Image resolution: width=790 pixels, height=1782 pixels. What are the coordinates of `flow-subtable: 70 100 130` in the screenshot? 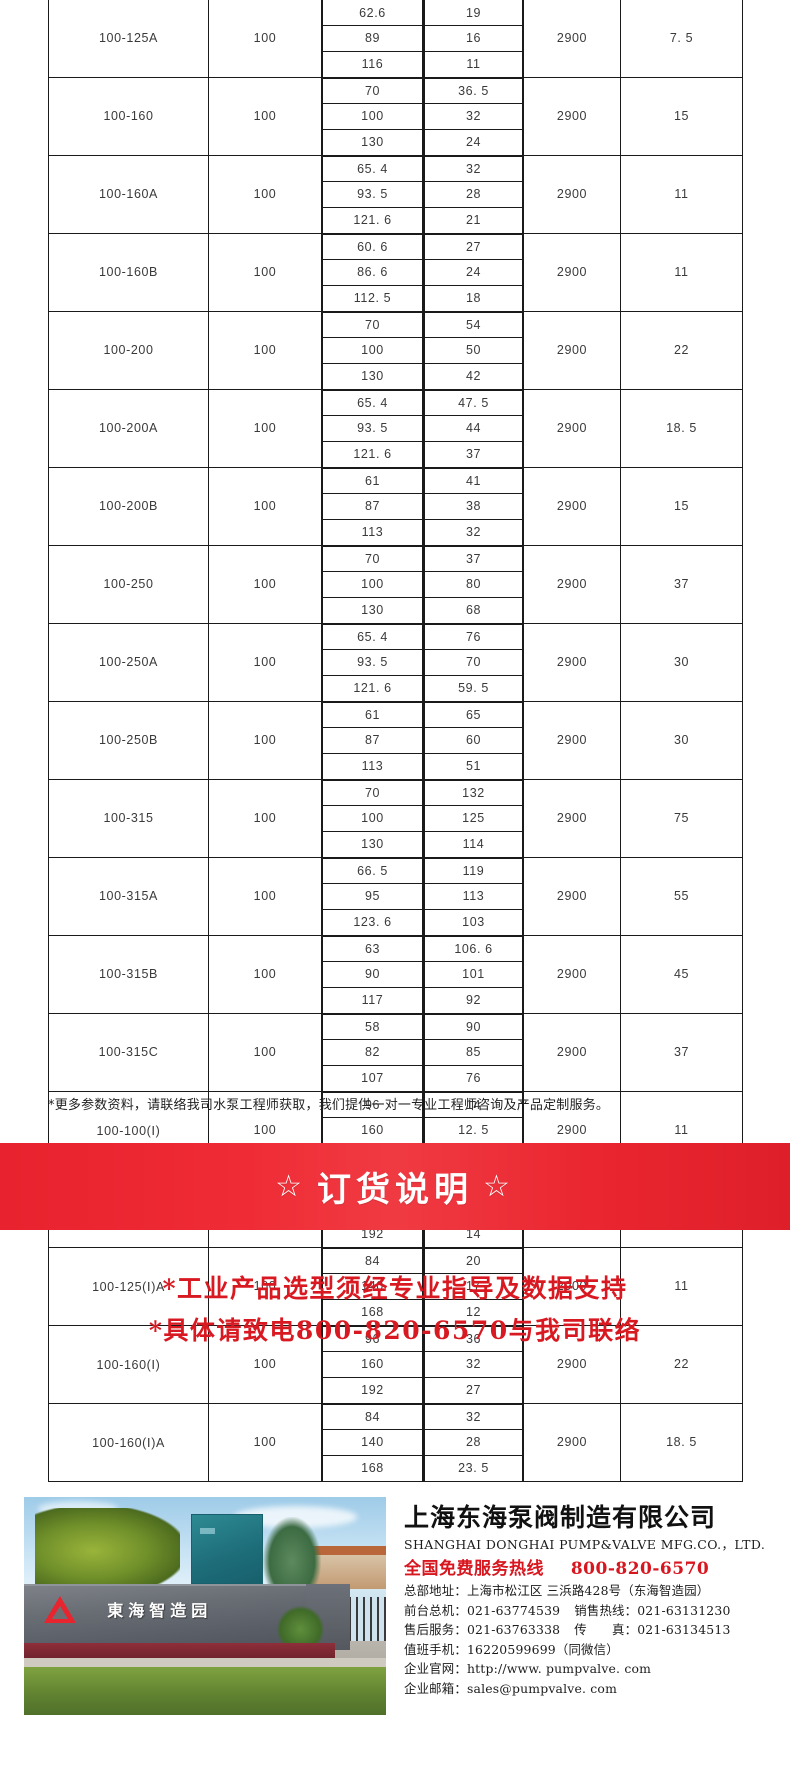 It's located at (372, 584).